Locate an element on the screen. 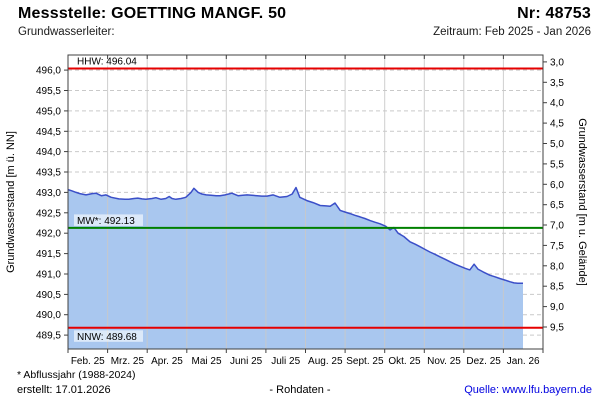 This screenshot has width=600, height=400. svg-text: Jan. 26 is located at coordinates (523, 361).